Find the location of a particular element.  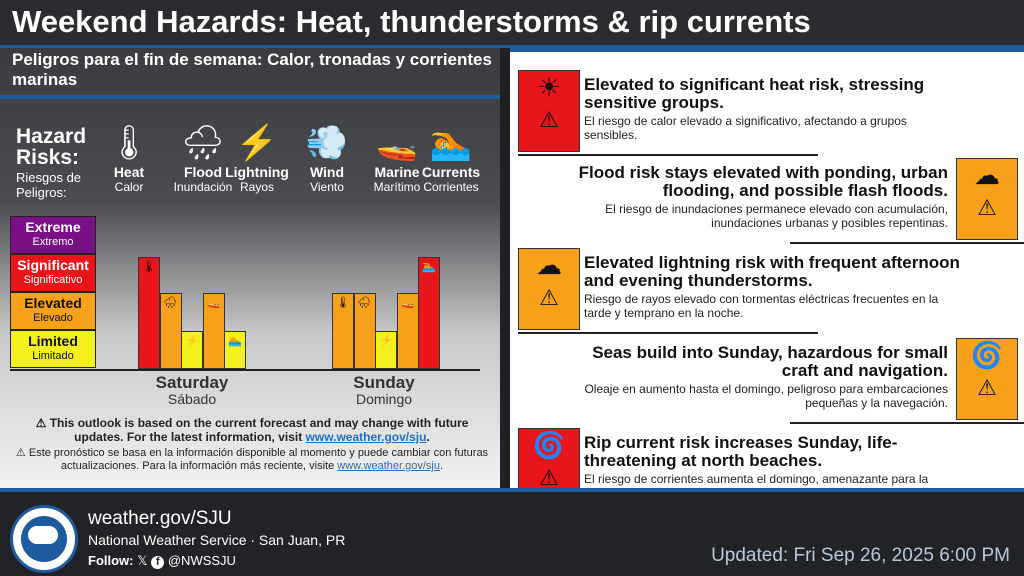

rain-cloud-icon: ☁ is located at coordinates (987, 175).